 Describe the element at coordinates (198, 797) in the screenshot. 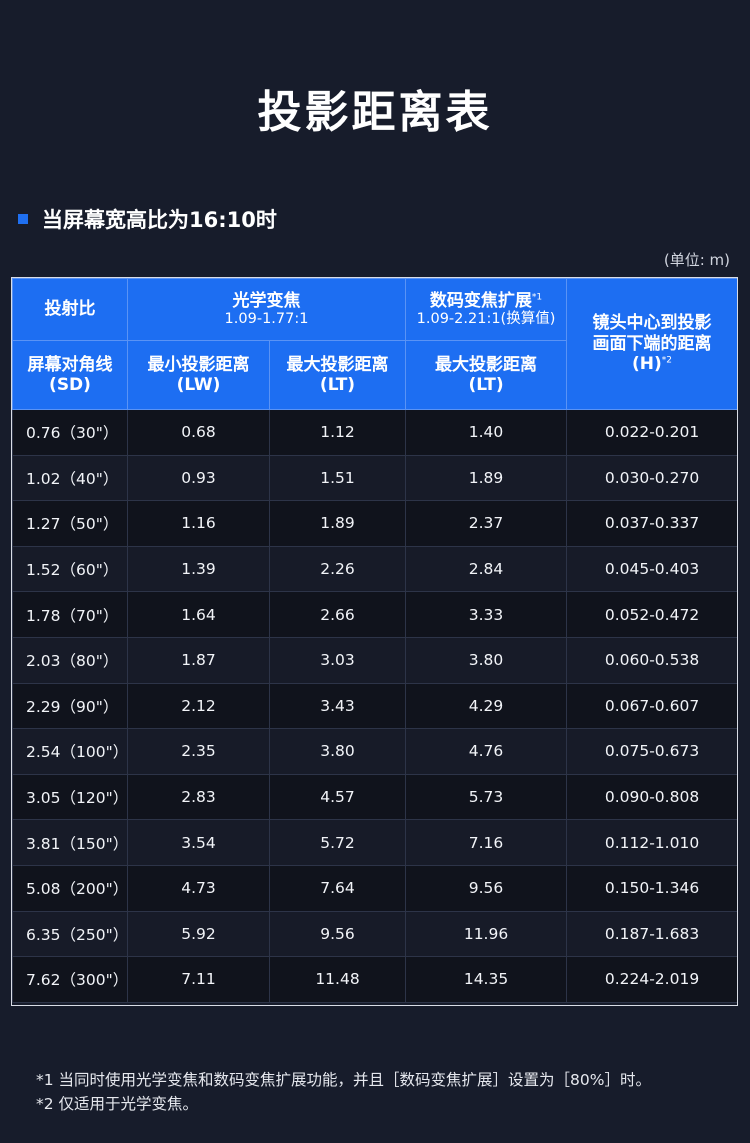

I see `cell-lw: 2.83` at that location.